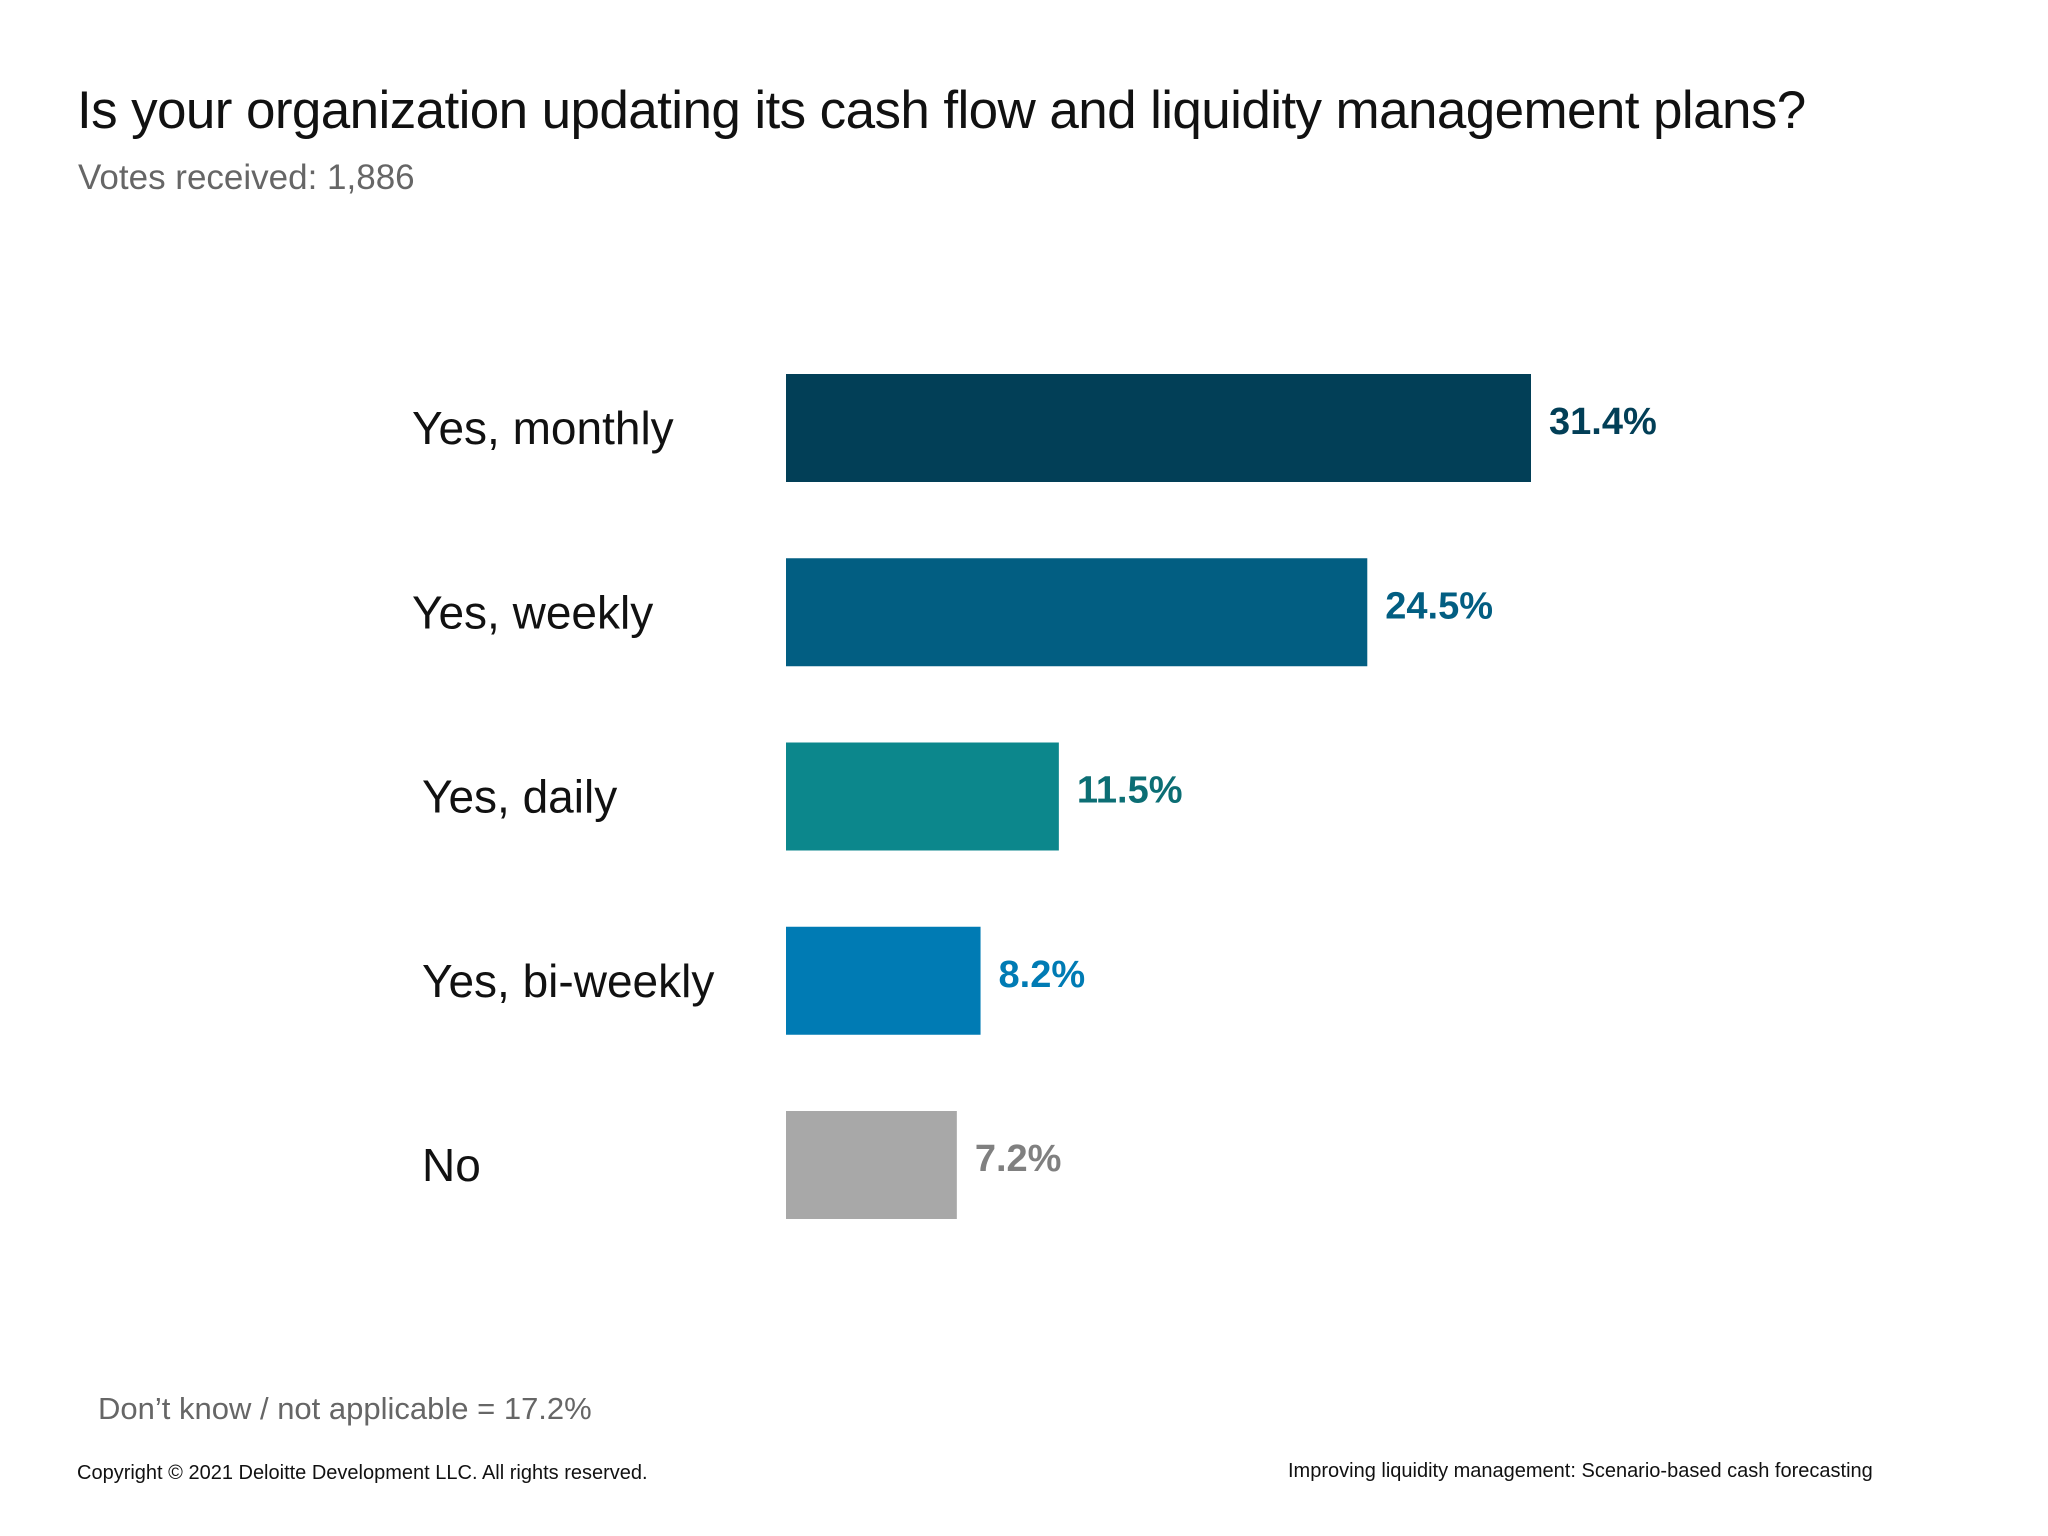 This screenshot has width=2048, height=1536. I want to click on category-label: No, so click(451, 1165).